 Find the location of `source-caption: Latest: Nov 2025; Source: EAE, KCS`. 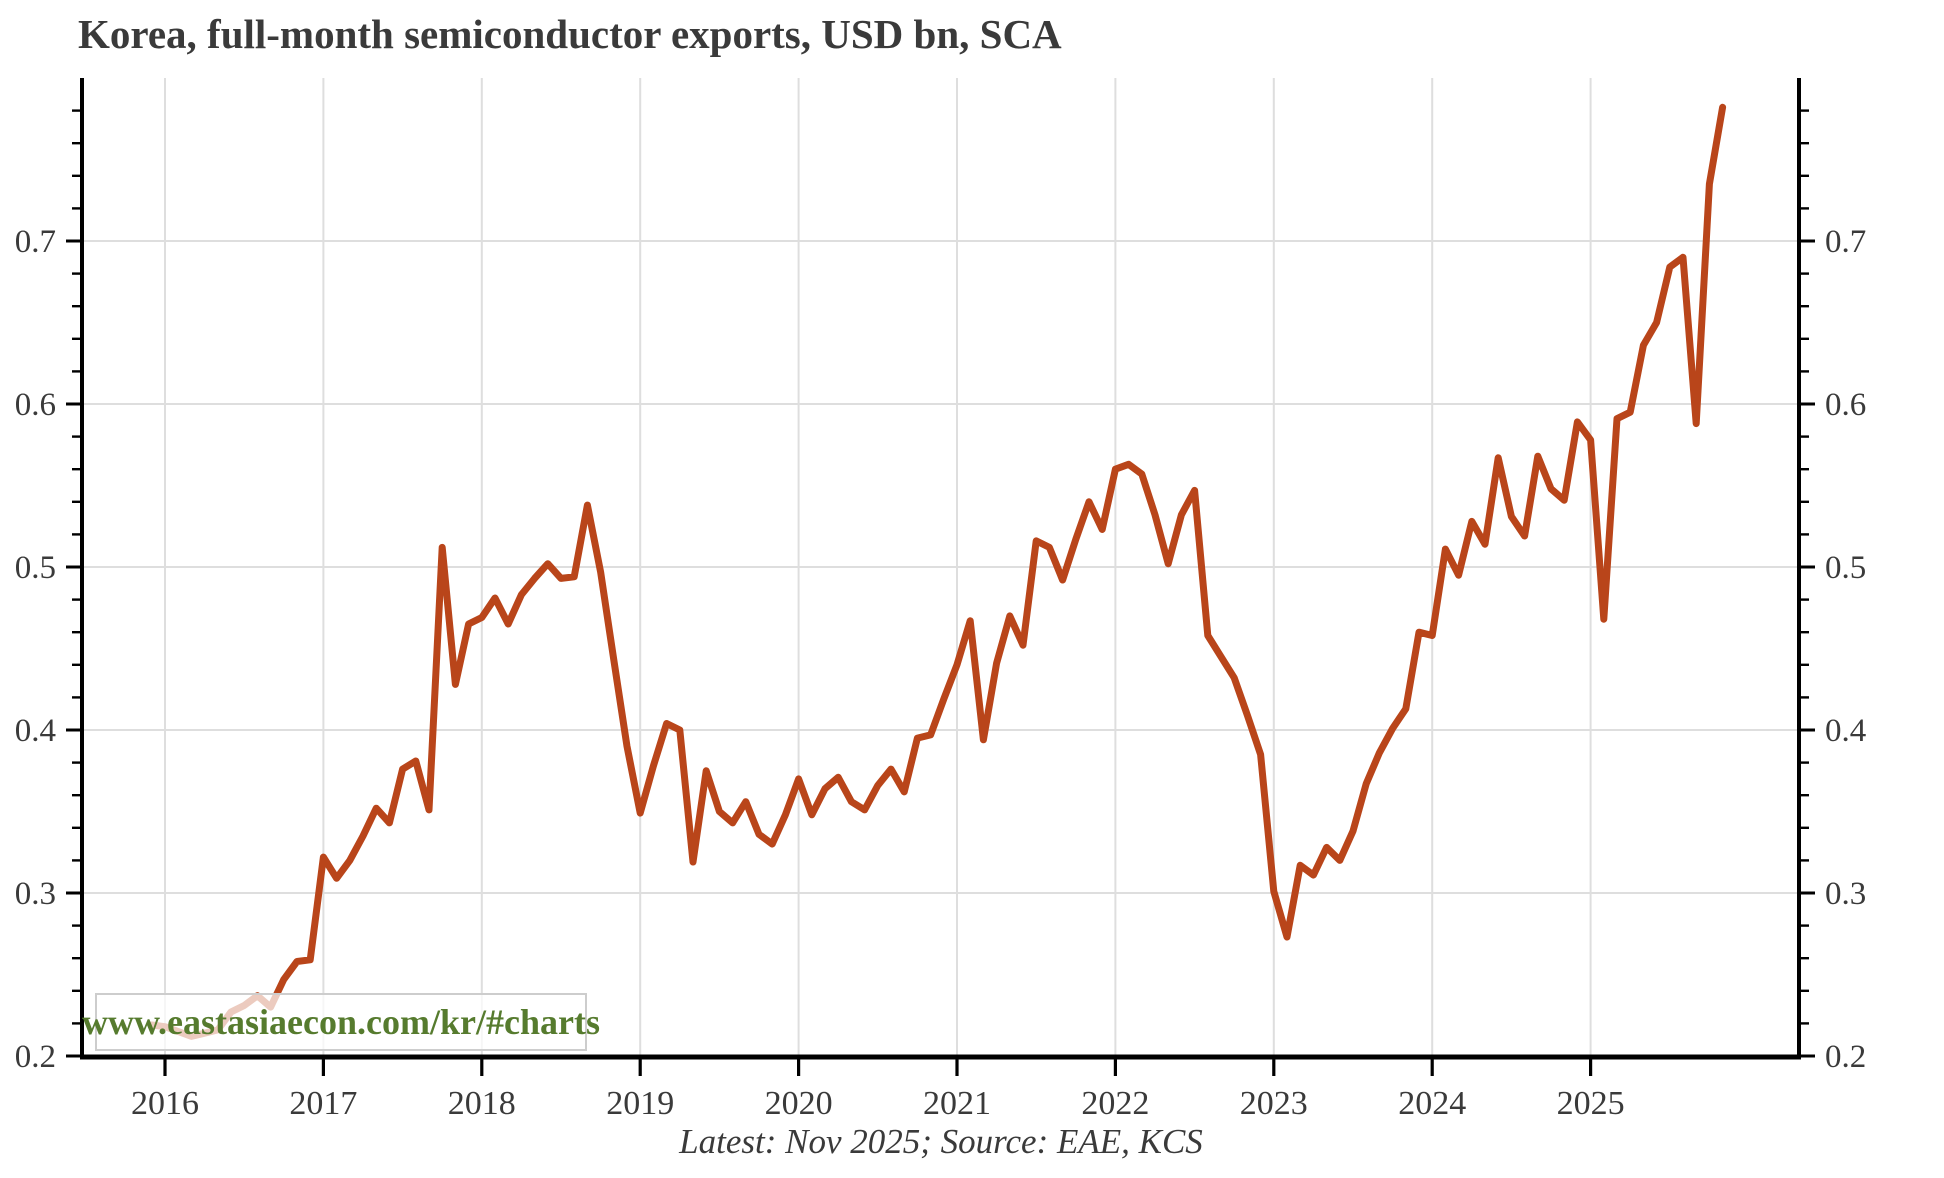

source-caption: Latest: Nov 2025; Source: EAE, KCS is located at coordinates (941, 1141).